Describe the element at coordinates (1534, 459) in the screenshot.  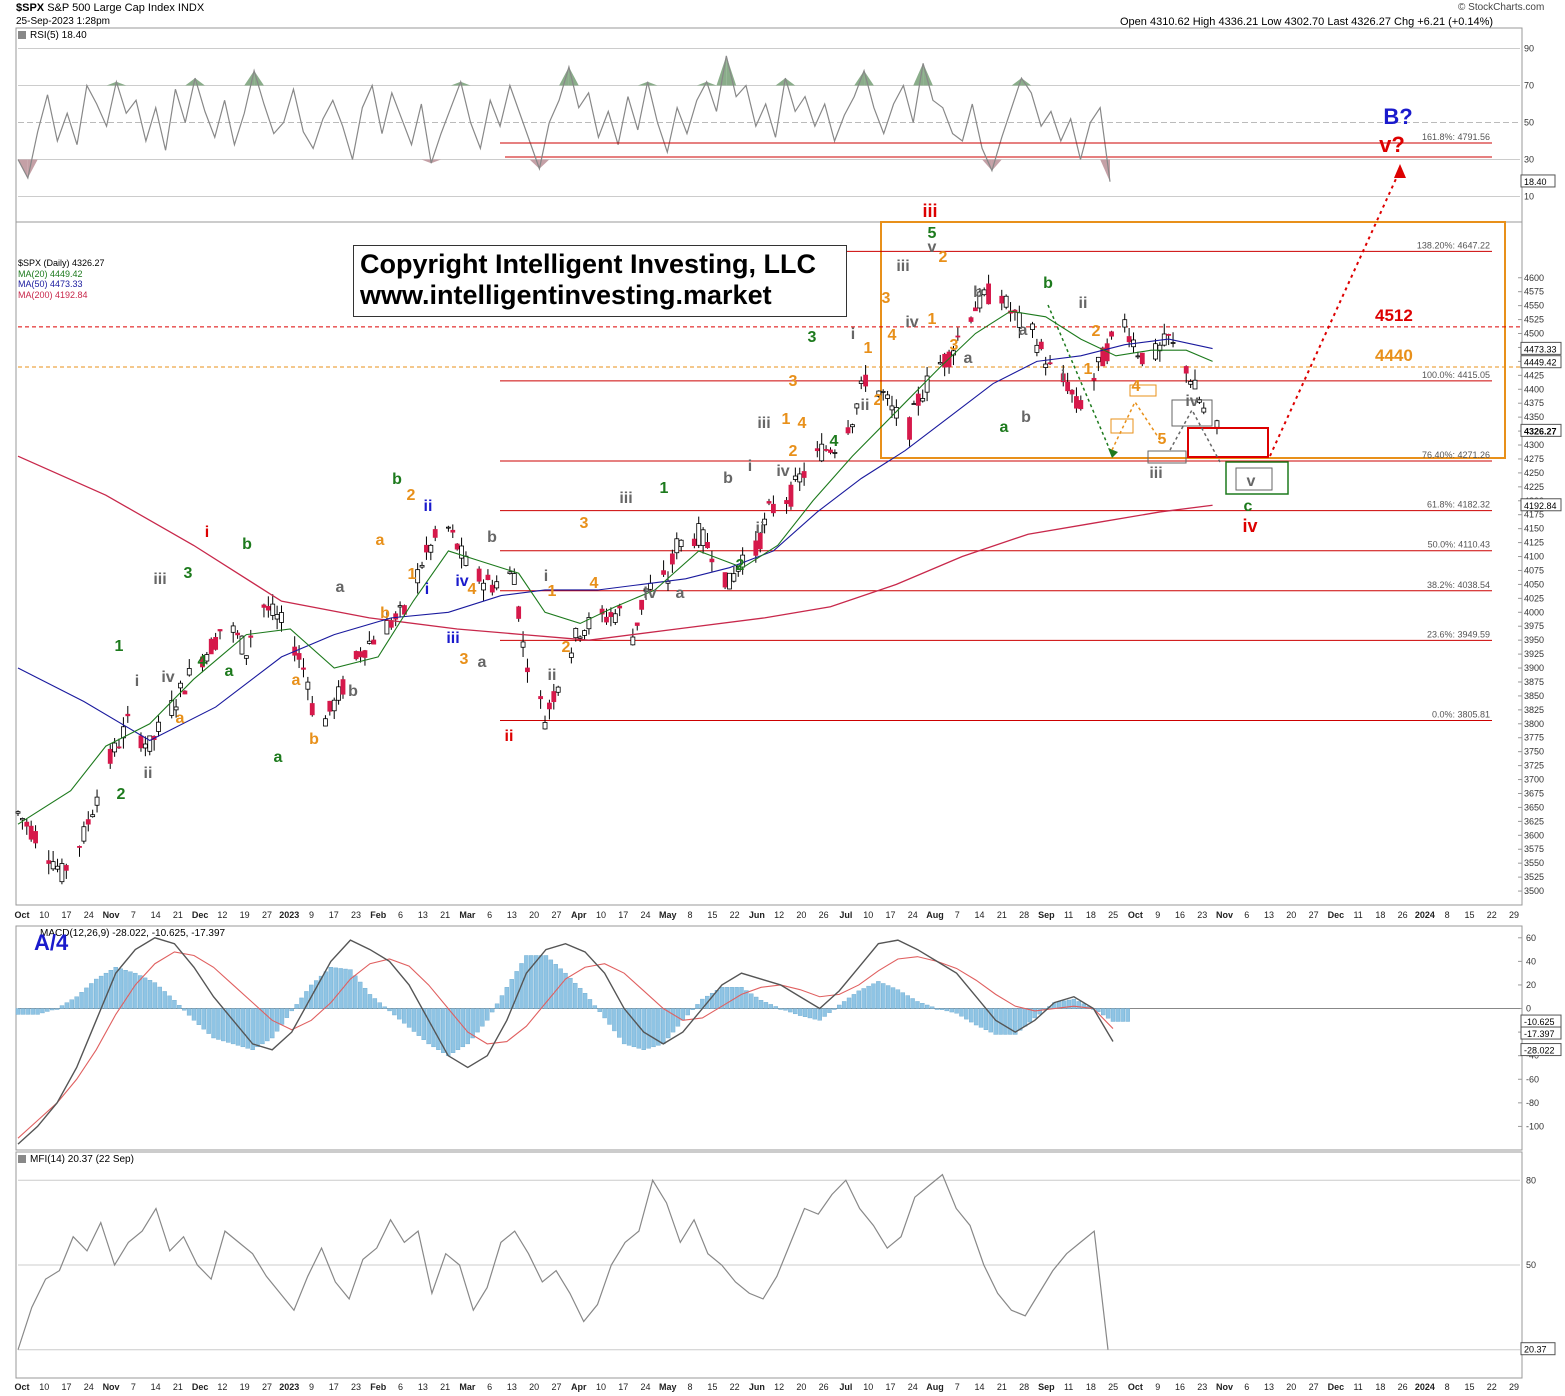
I see `price-y-tick-label: 4275` at that location.